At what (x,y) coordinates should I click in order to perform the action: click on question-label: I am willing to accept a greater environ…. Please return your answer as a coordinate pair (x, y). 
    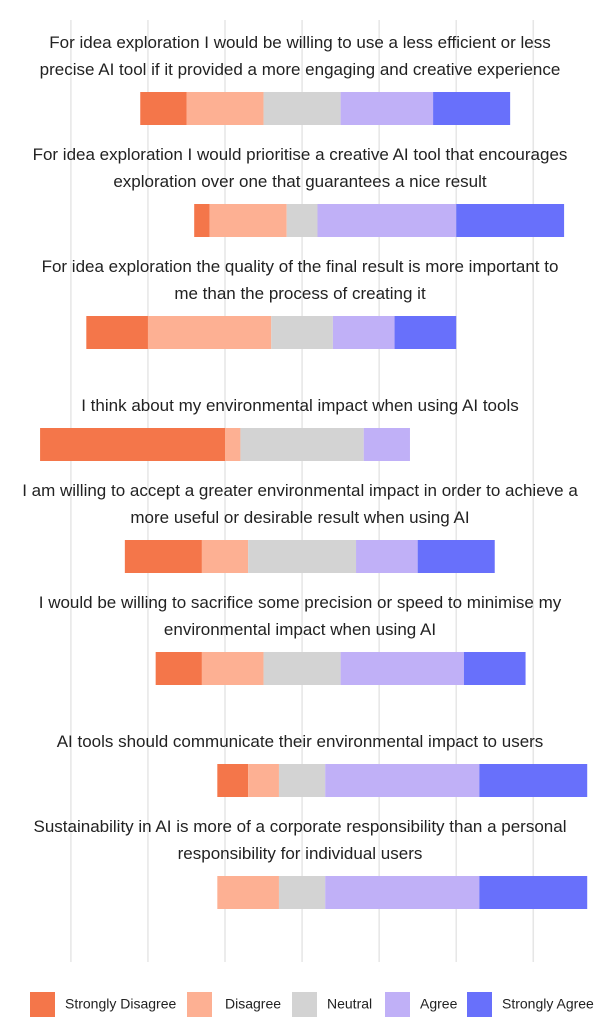
    Looking at the image, I should click on (300, 490).